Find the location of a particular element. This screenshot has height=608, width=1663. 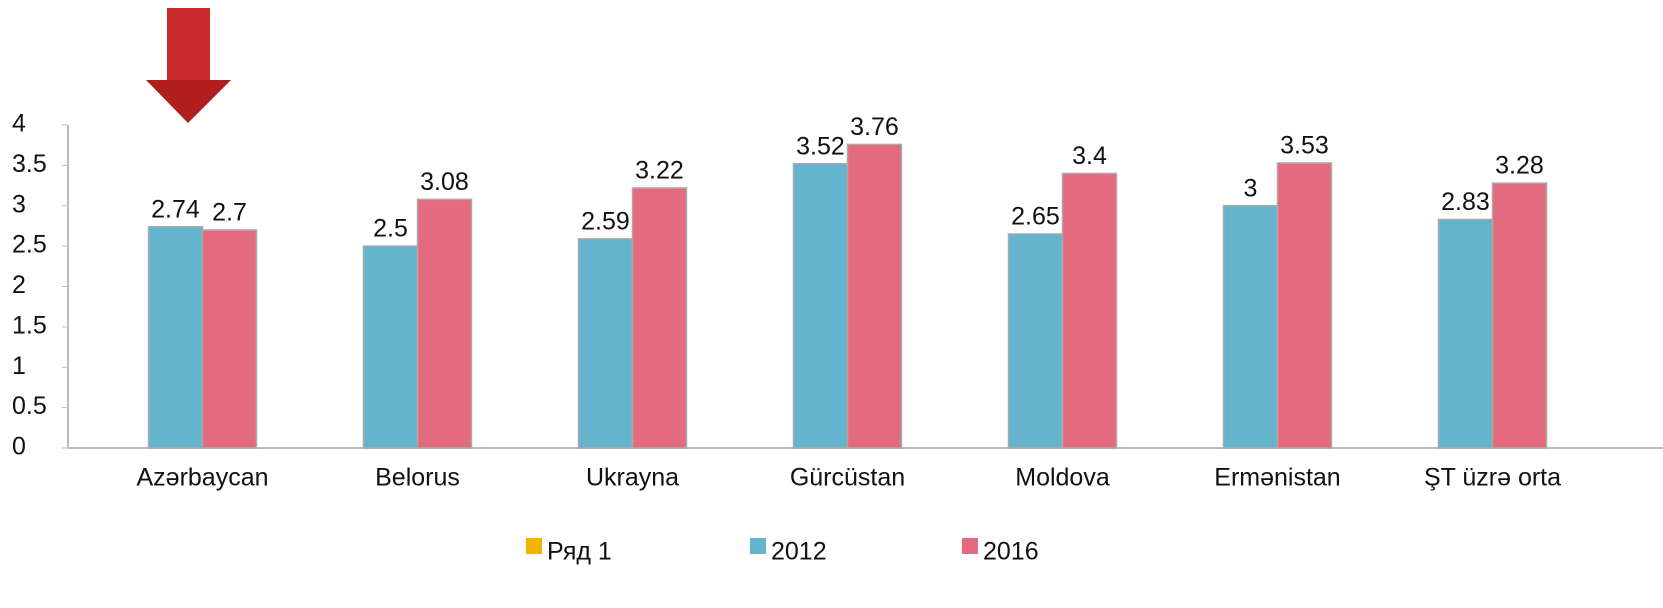

x-tick-label: Azərbaycan is located at coordinates (202, 478).